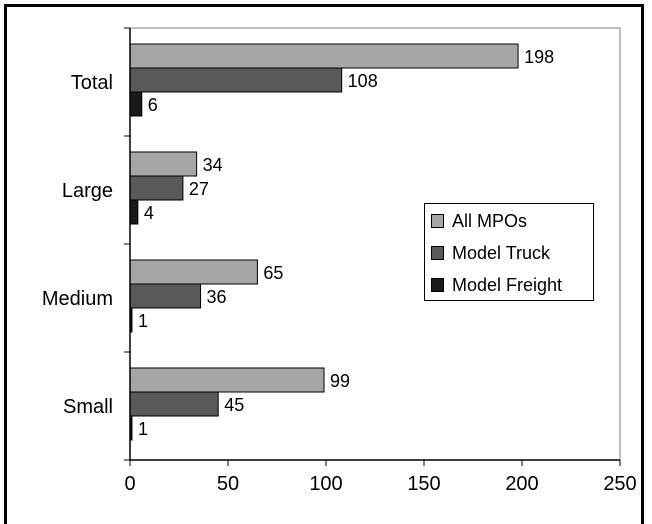 This screenshot has width=652, height=524. What do you see at coordinates (234, 405) in the screenshot?
I see `data-label: 45` at bounding box center [234, 405].